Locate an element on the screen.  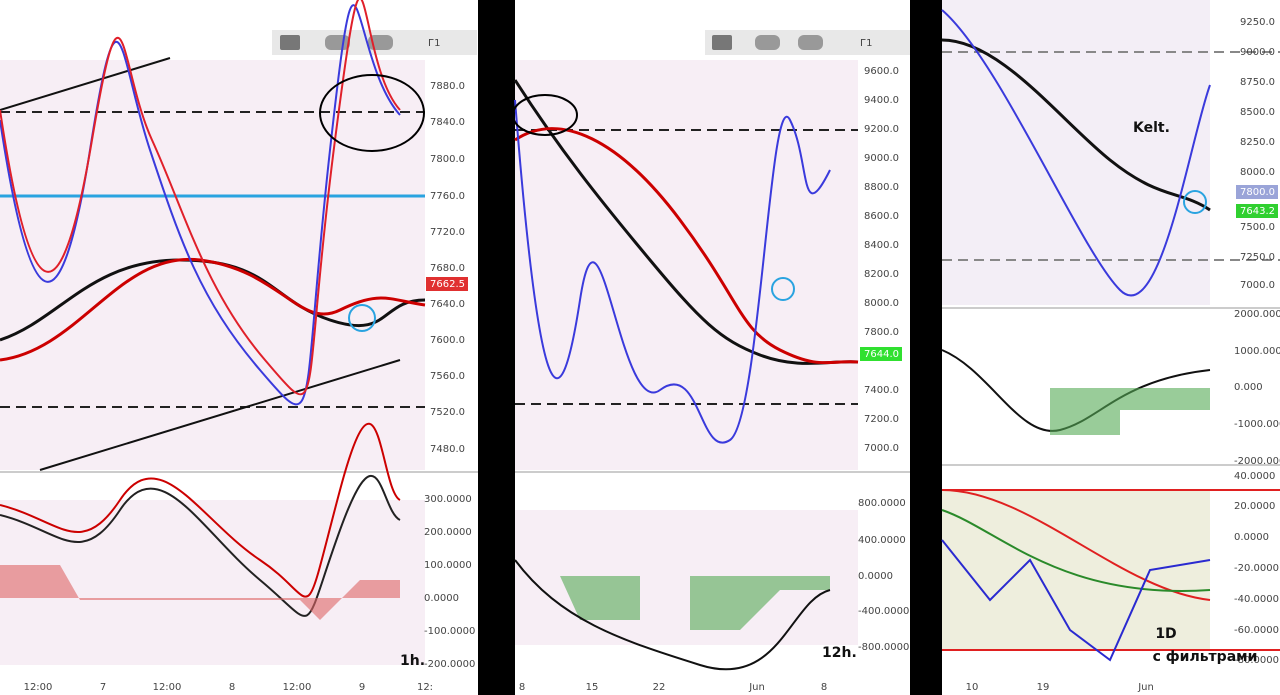
price-axis-label: 8200.0 is located at coordinates (881, 274).